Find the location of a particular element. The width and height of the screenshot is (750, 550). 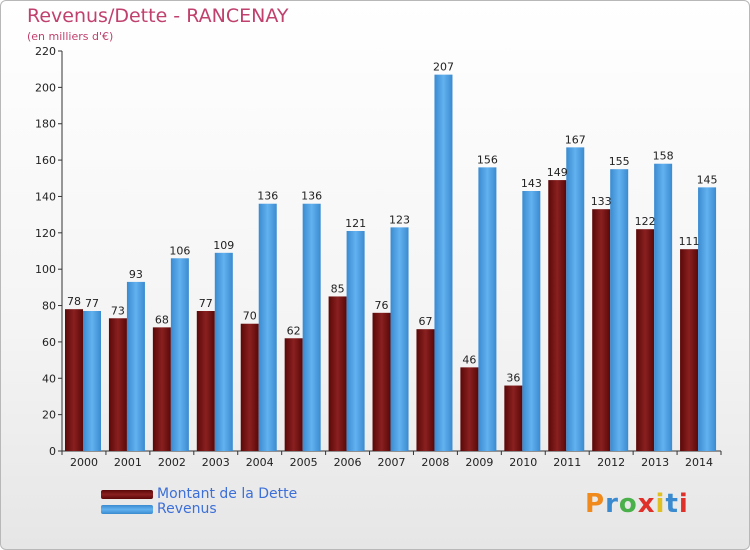

x-tick-label: 2010 is located at coordinates (523, 462).